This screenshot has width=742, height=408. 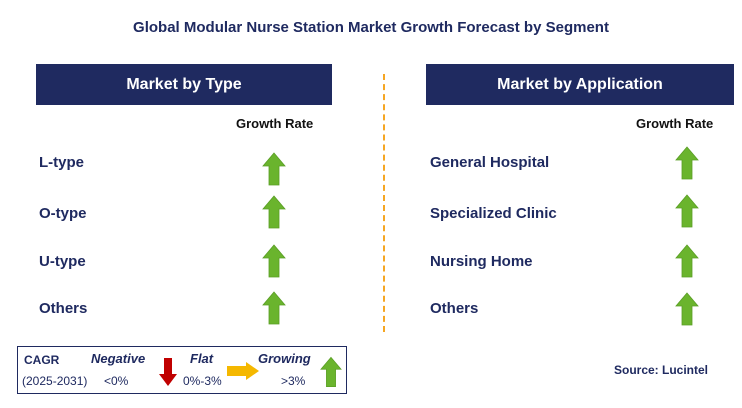 I want to click on legend-growing-label: Growing, so click(x=284, y=358).